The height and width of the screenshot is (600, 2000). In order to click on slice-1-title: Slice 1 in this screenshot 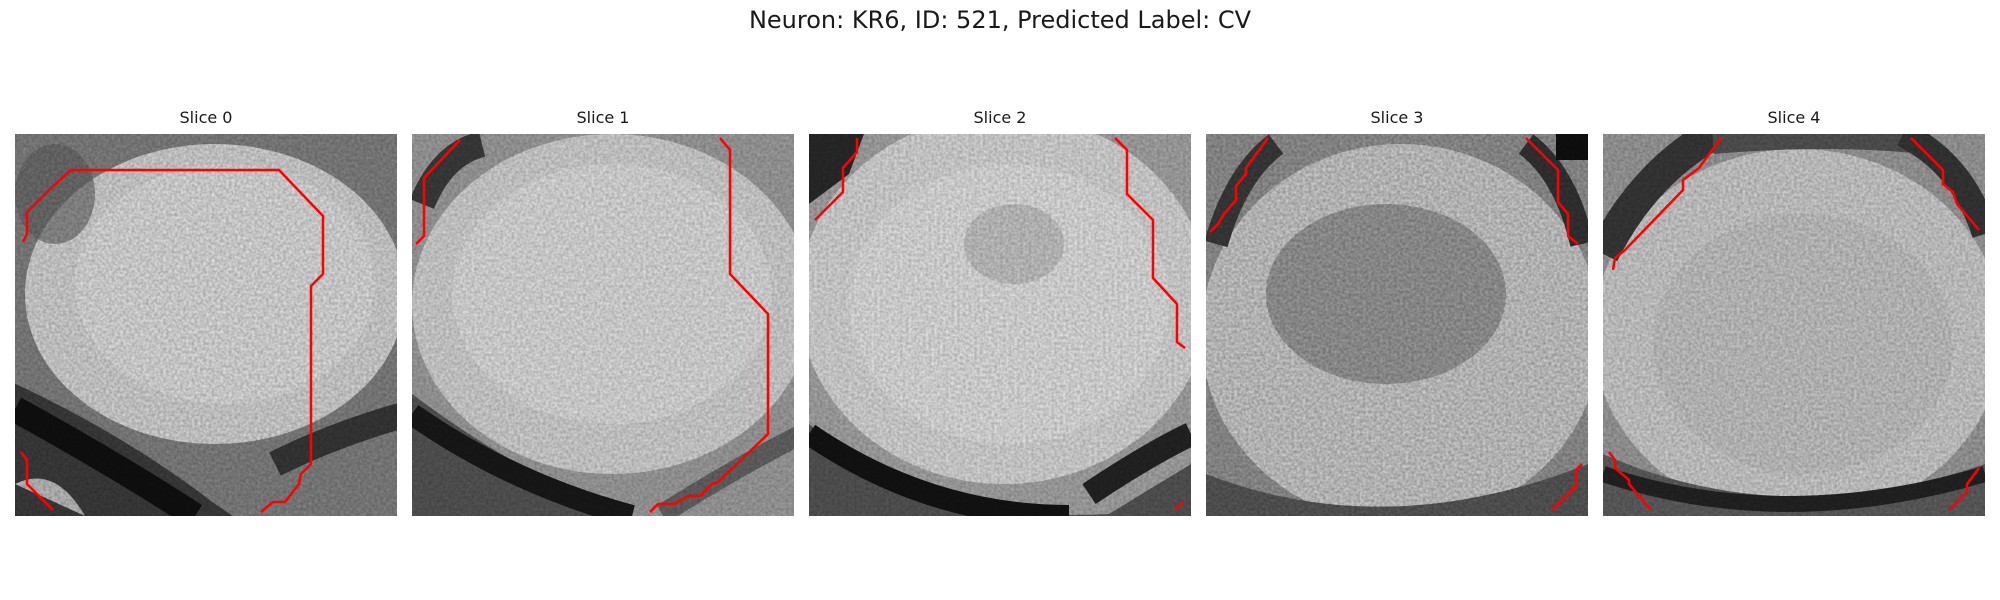, I will do `click(603, 117)`.